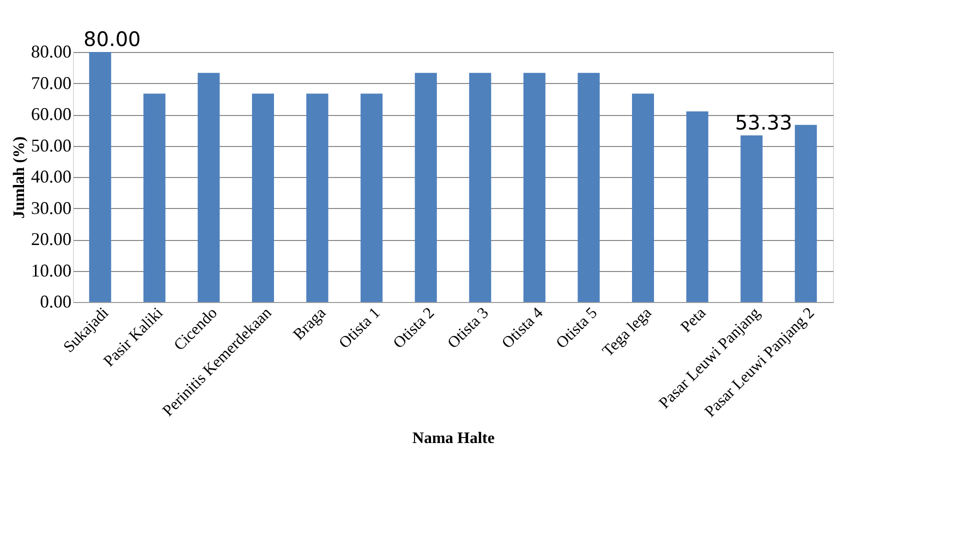 The height and width of the screenshot is (540, 957). Describe the element at coordinates (51, 82) in the screenshot. I see `y-tick-label: 70.00` at that location.